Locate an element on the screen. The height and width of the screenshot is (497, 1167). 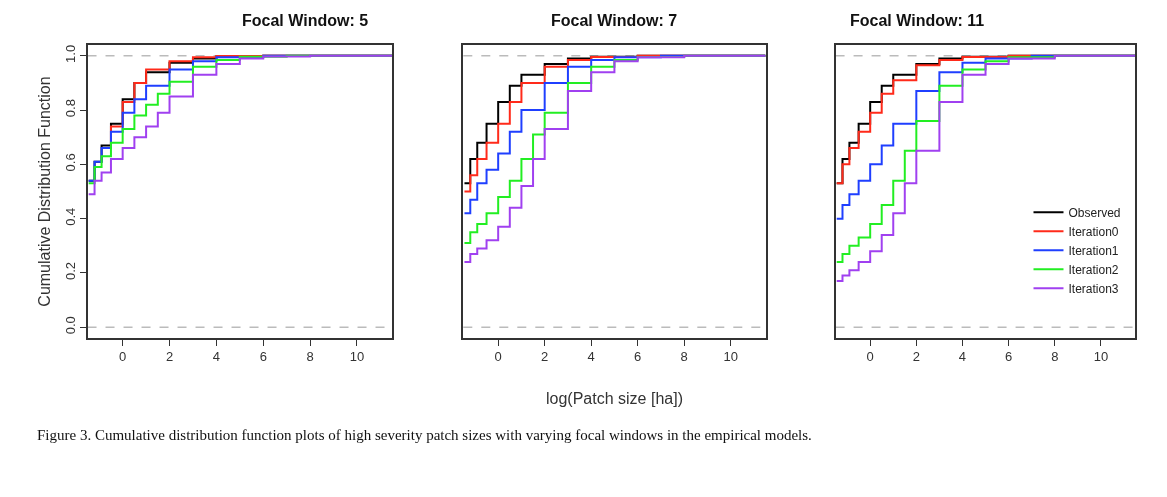
y-tick-label: 0.4 is located at coordinates (70, 216).